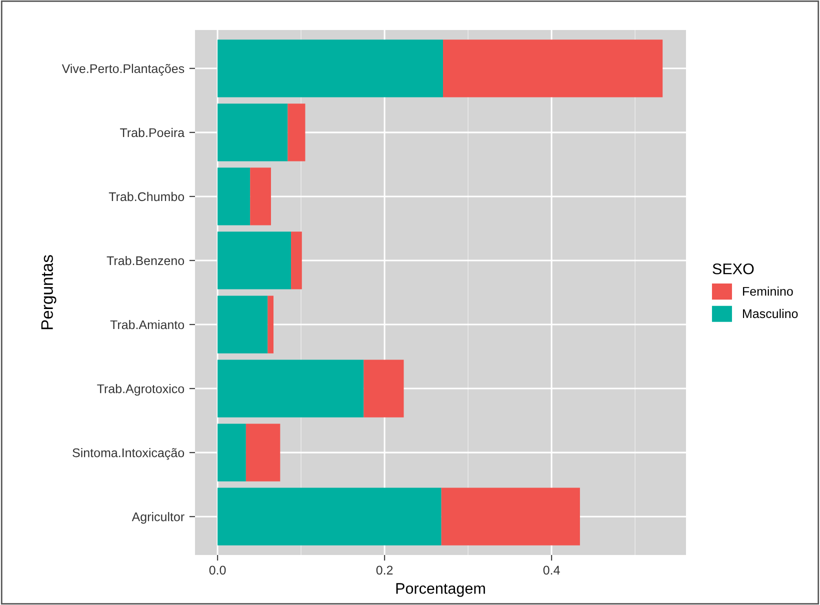  Describe the element at coordinates (217, 570) in the screenshot. I see `x-tick-label: 0.0` at that location.